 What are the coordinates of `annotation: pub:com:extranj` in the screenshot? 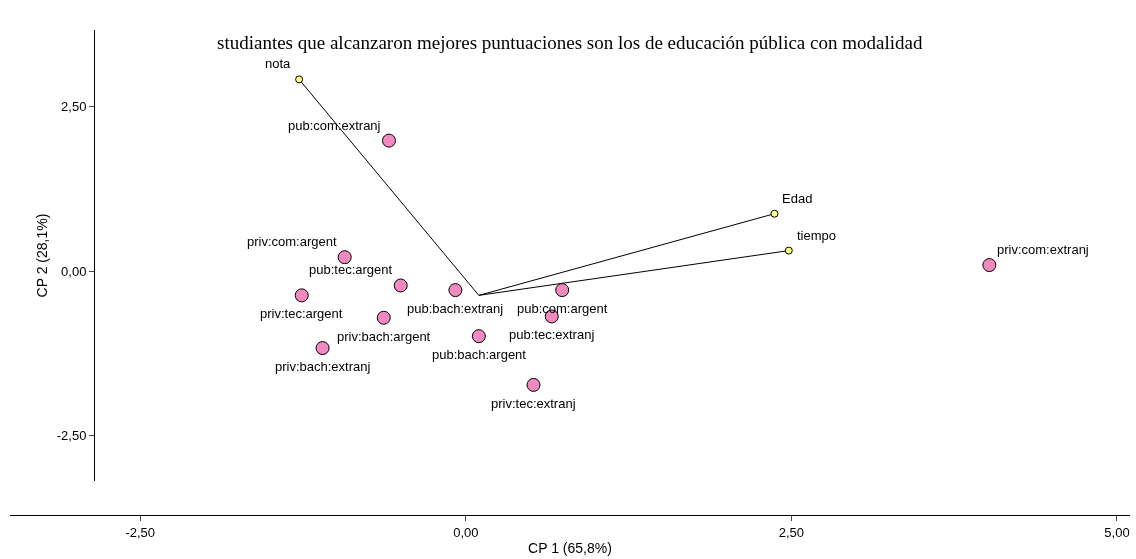 It's located at (334, 125).